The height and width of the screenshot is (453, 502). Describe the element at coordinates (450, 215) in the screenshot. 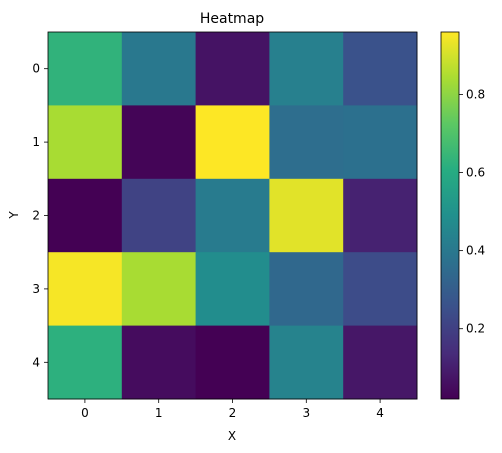

I see `colorbar-gradient` at that location.